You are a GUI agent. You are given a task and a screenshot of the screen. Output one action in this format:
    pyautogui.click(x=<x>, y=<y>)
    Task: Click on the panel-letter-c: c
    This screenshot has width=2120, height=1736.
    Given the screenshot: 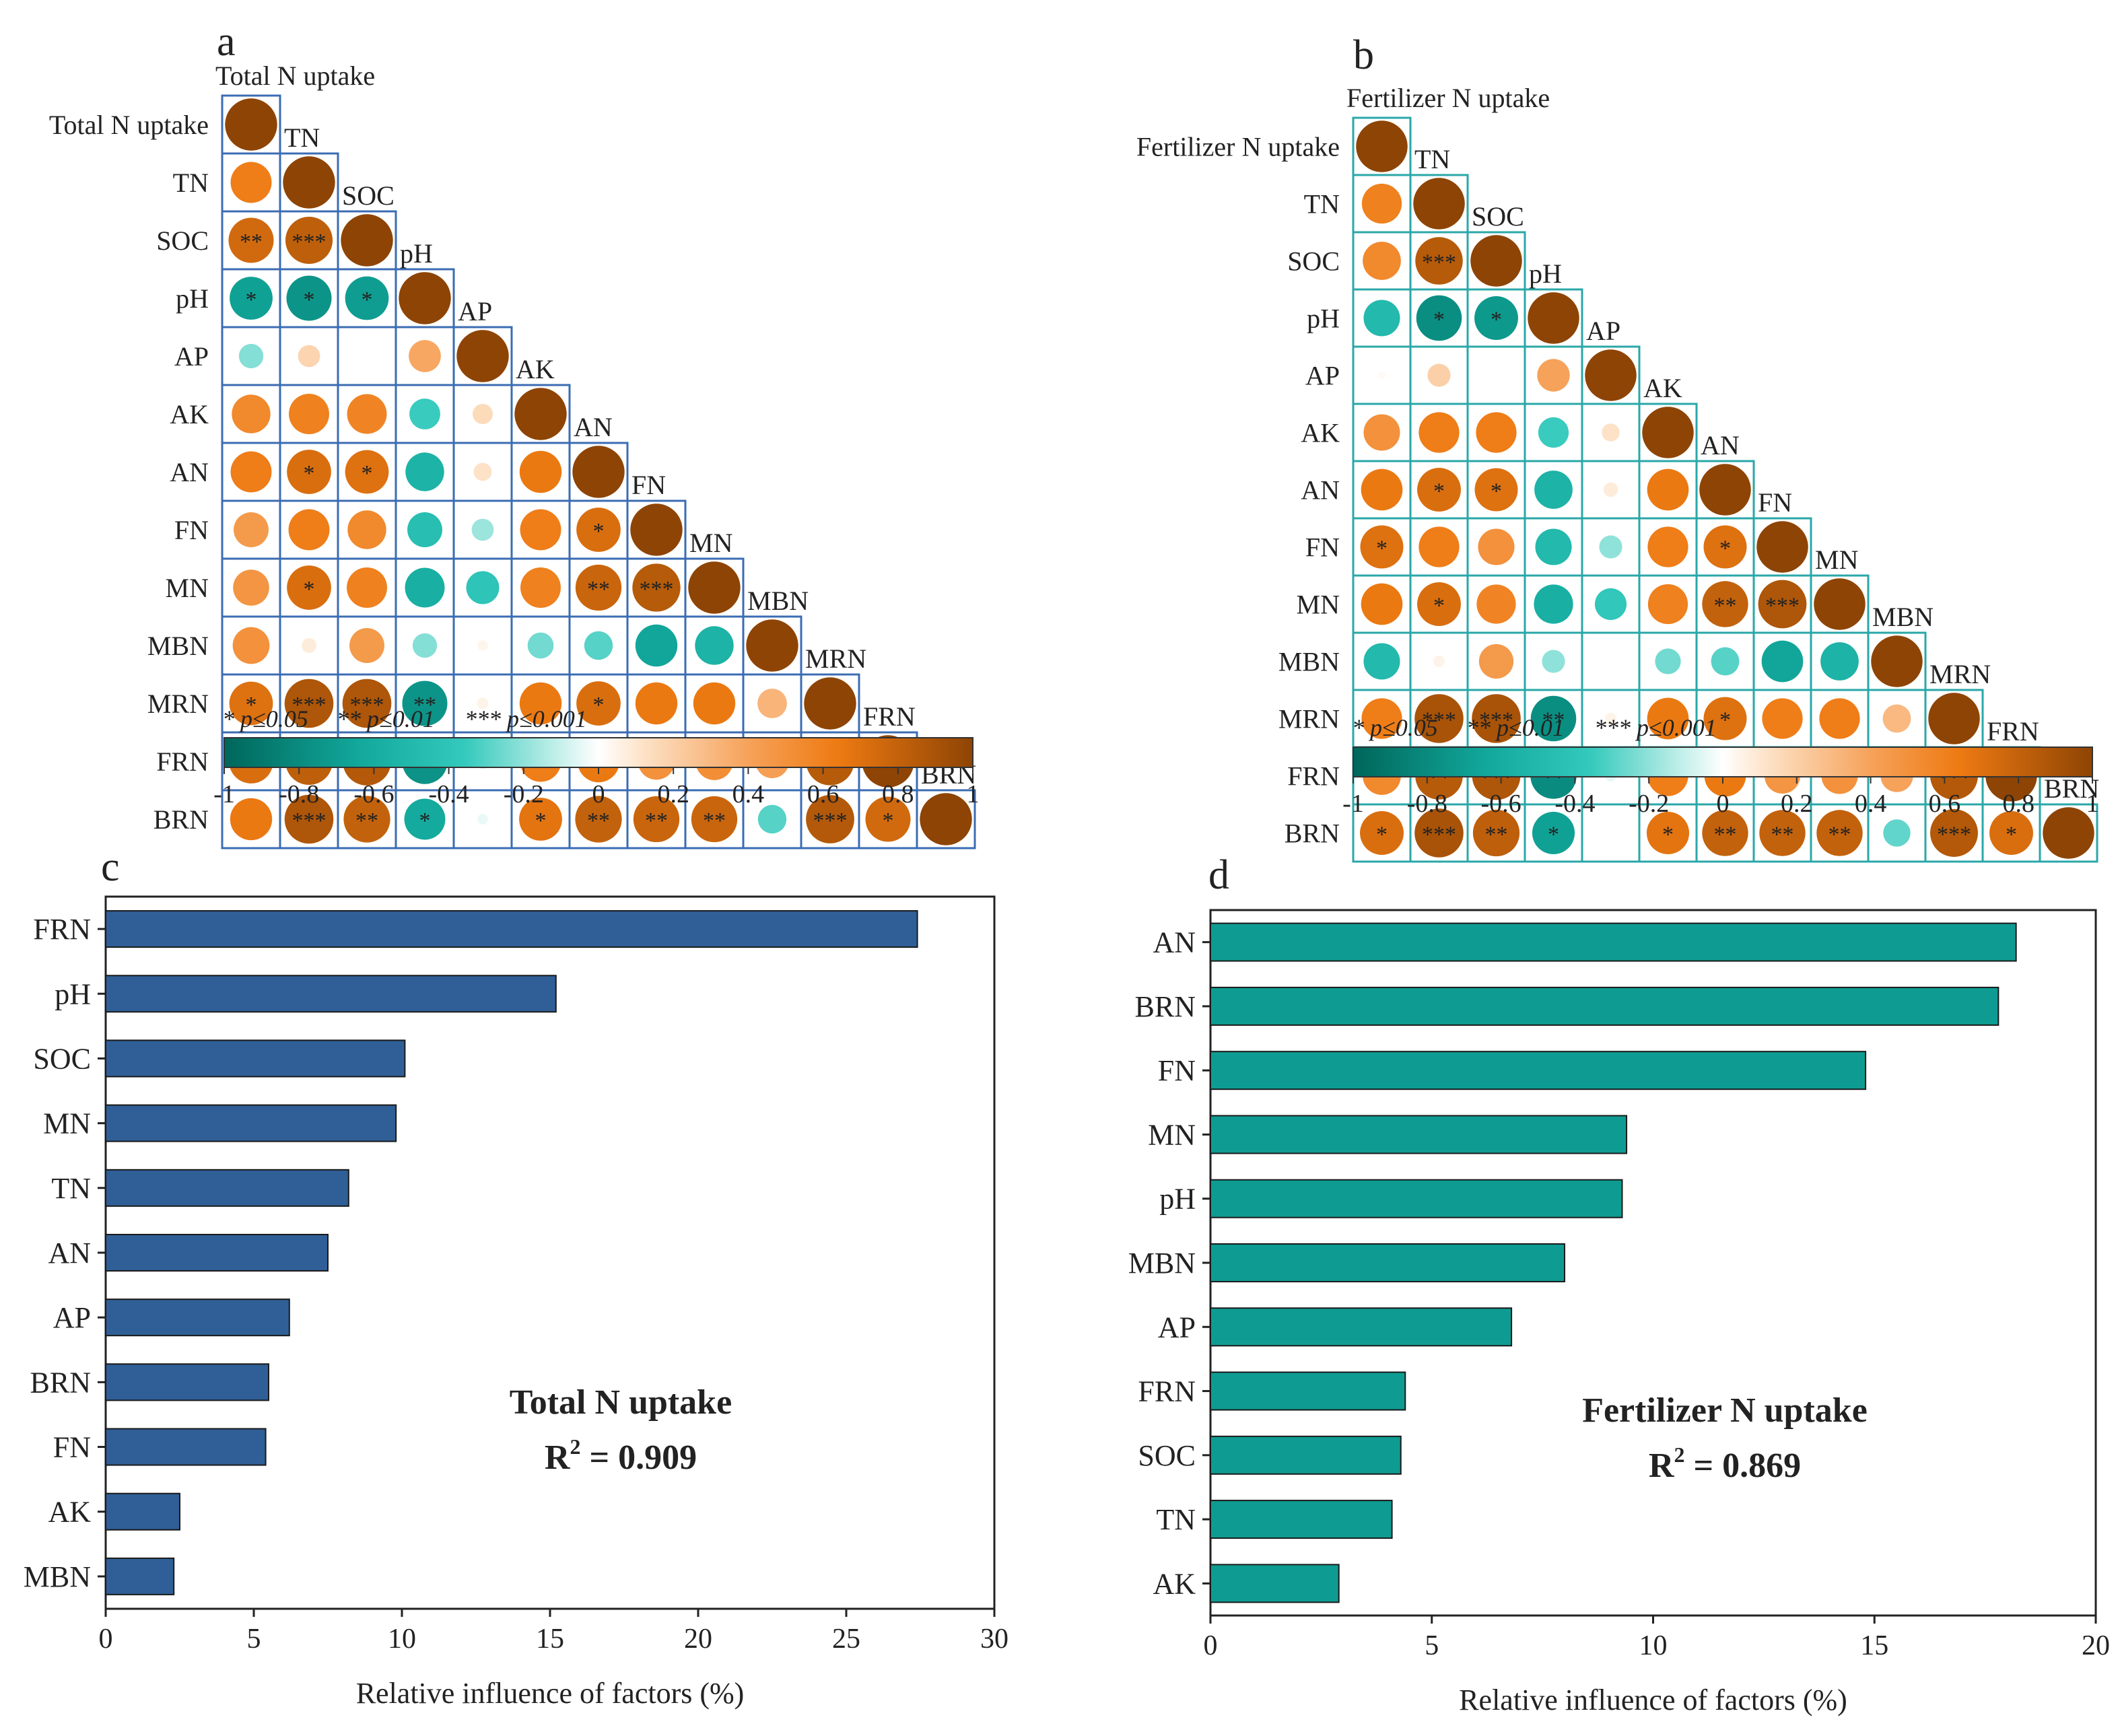 What is the action you would take?
    pyautogui.click(x=111, y=867)
    